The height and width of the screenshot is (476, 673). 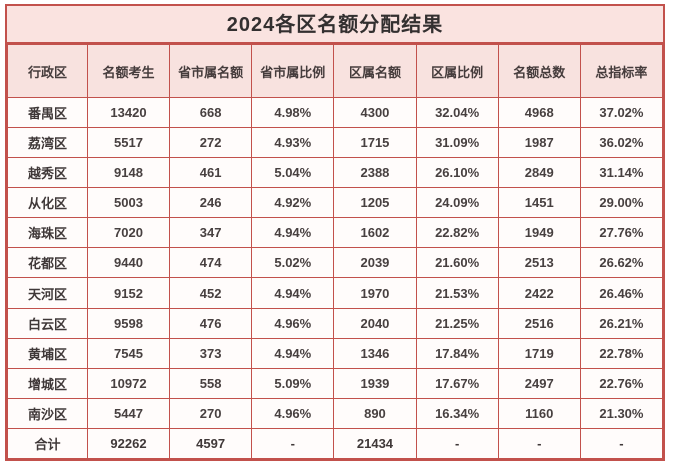 What do you see at coordinates (211, 71) in the screenshot?
I see `column-header: 省市属名额` at bounding box center [211, 71].